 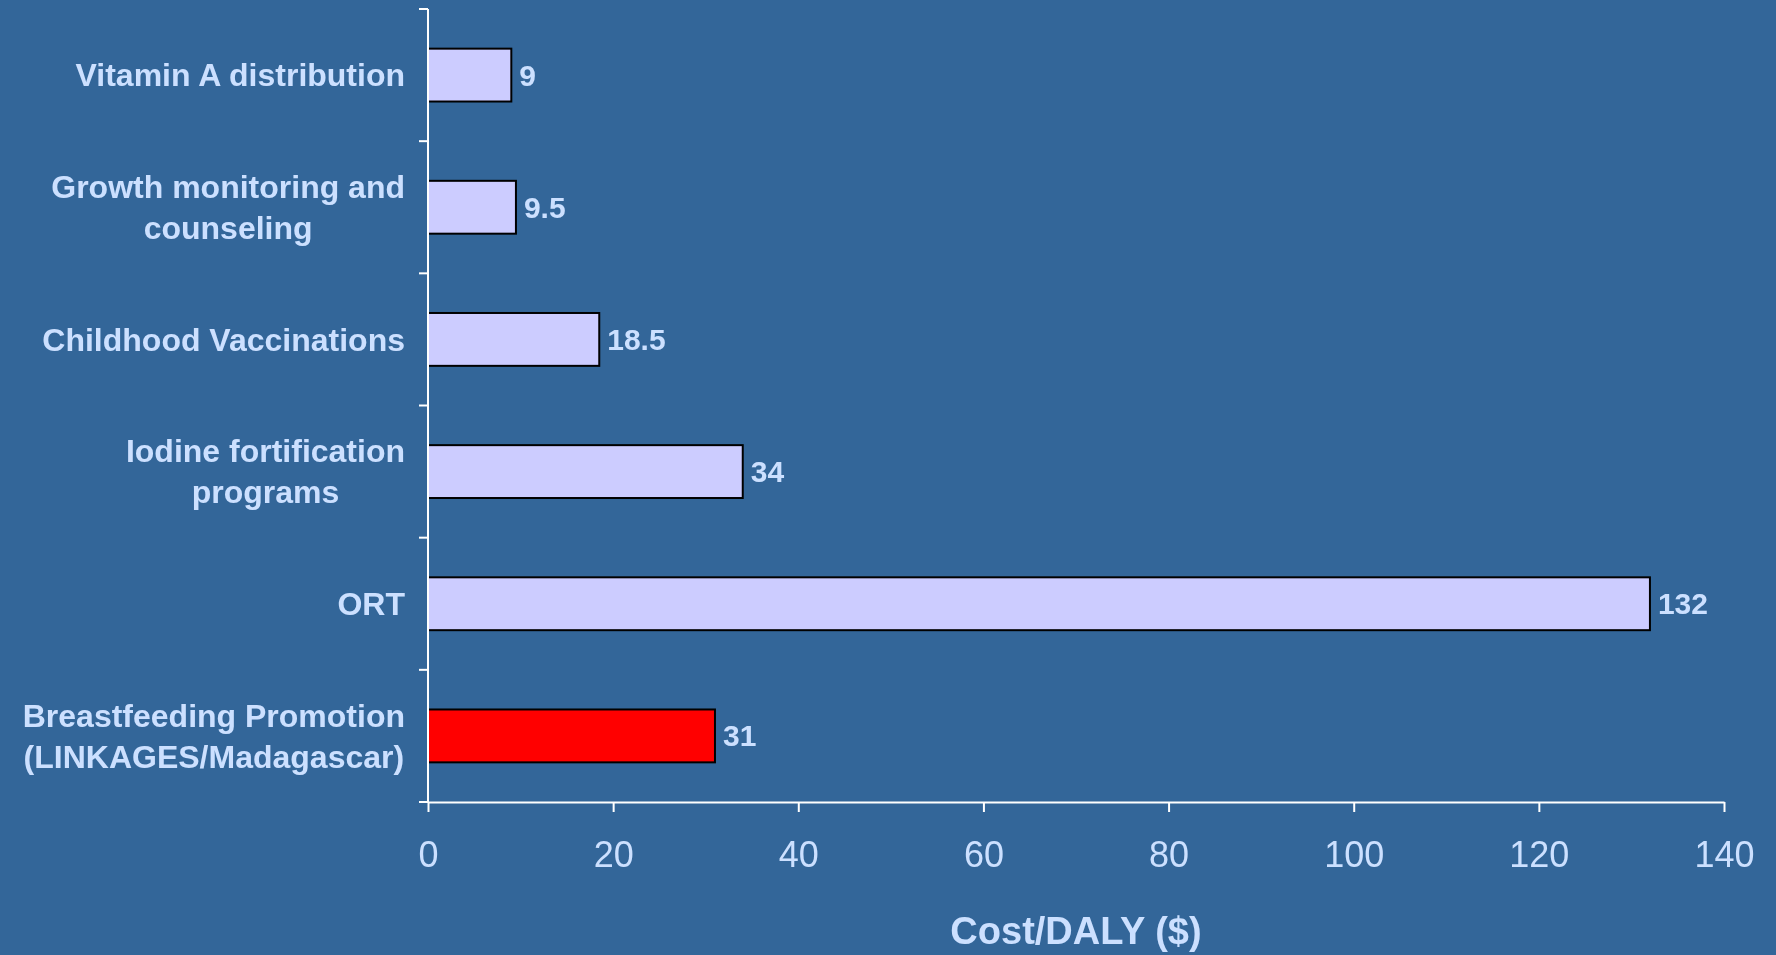 What do you see at coordinates (544, 207) in the screenshot?
I see `data-label: 9.5` at bounding box center [544, 207].